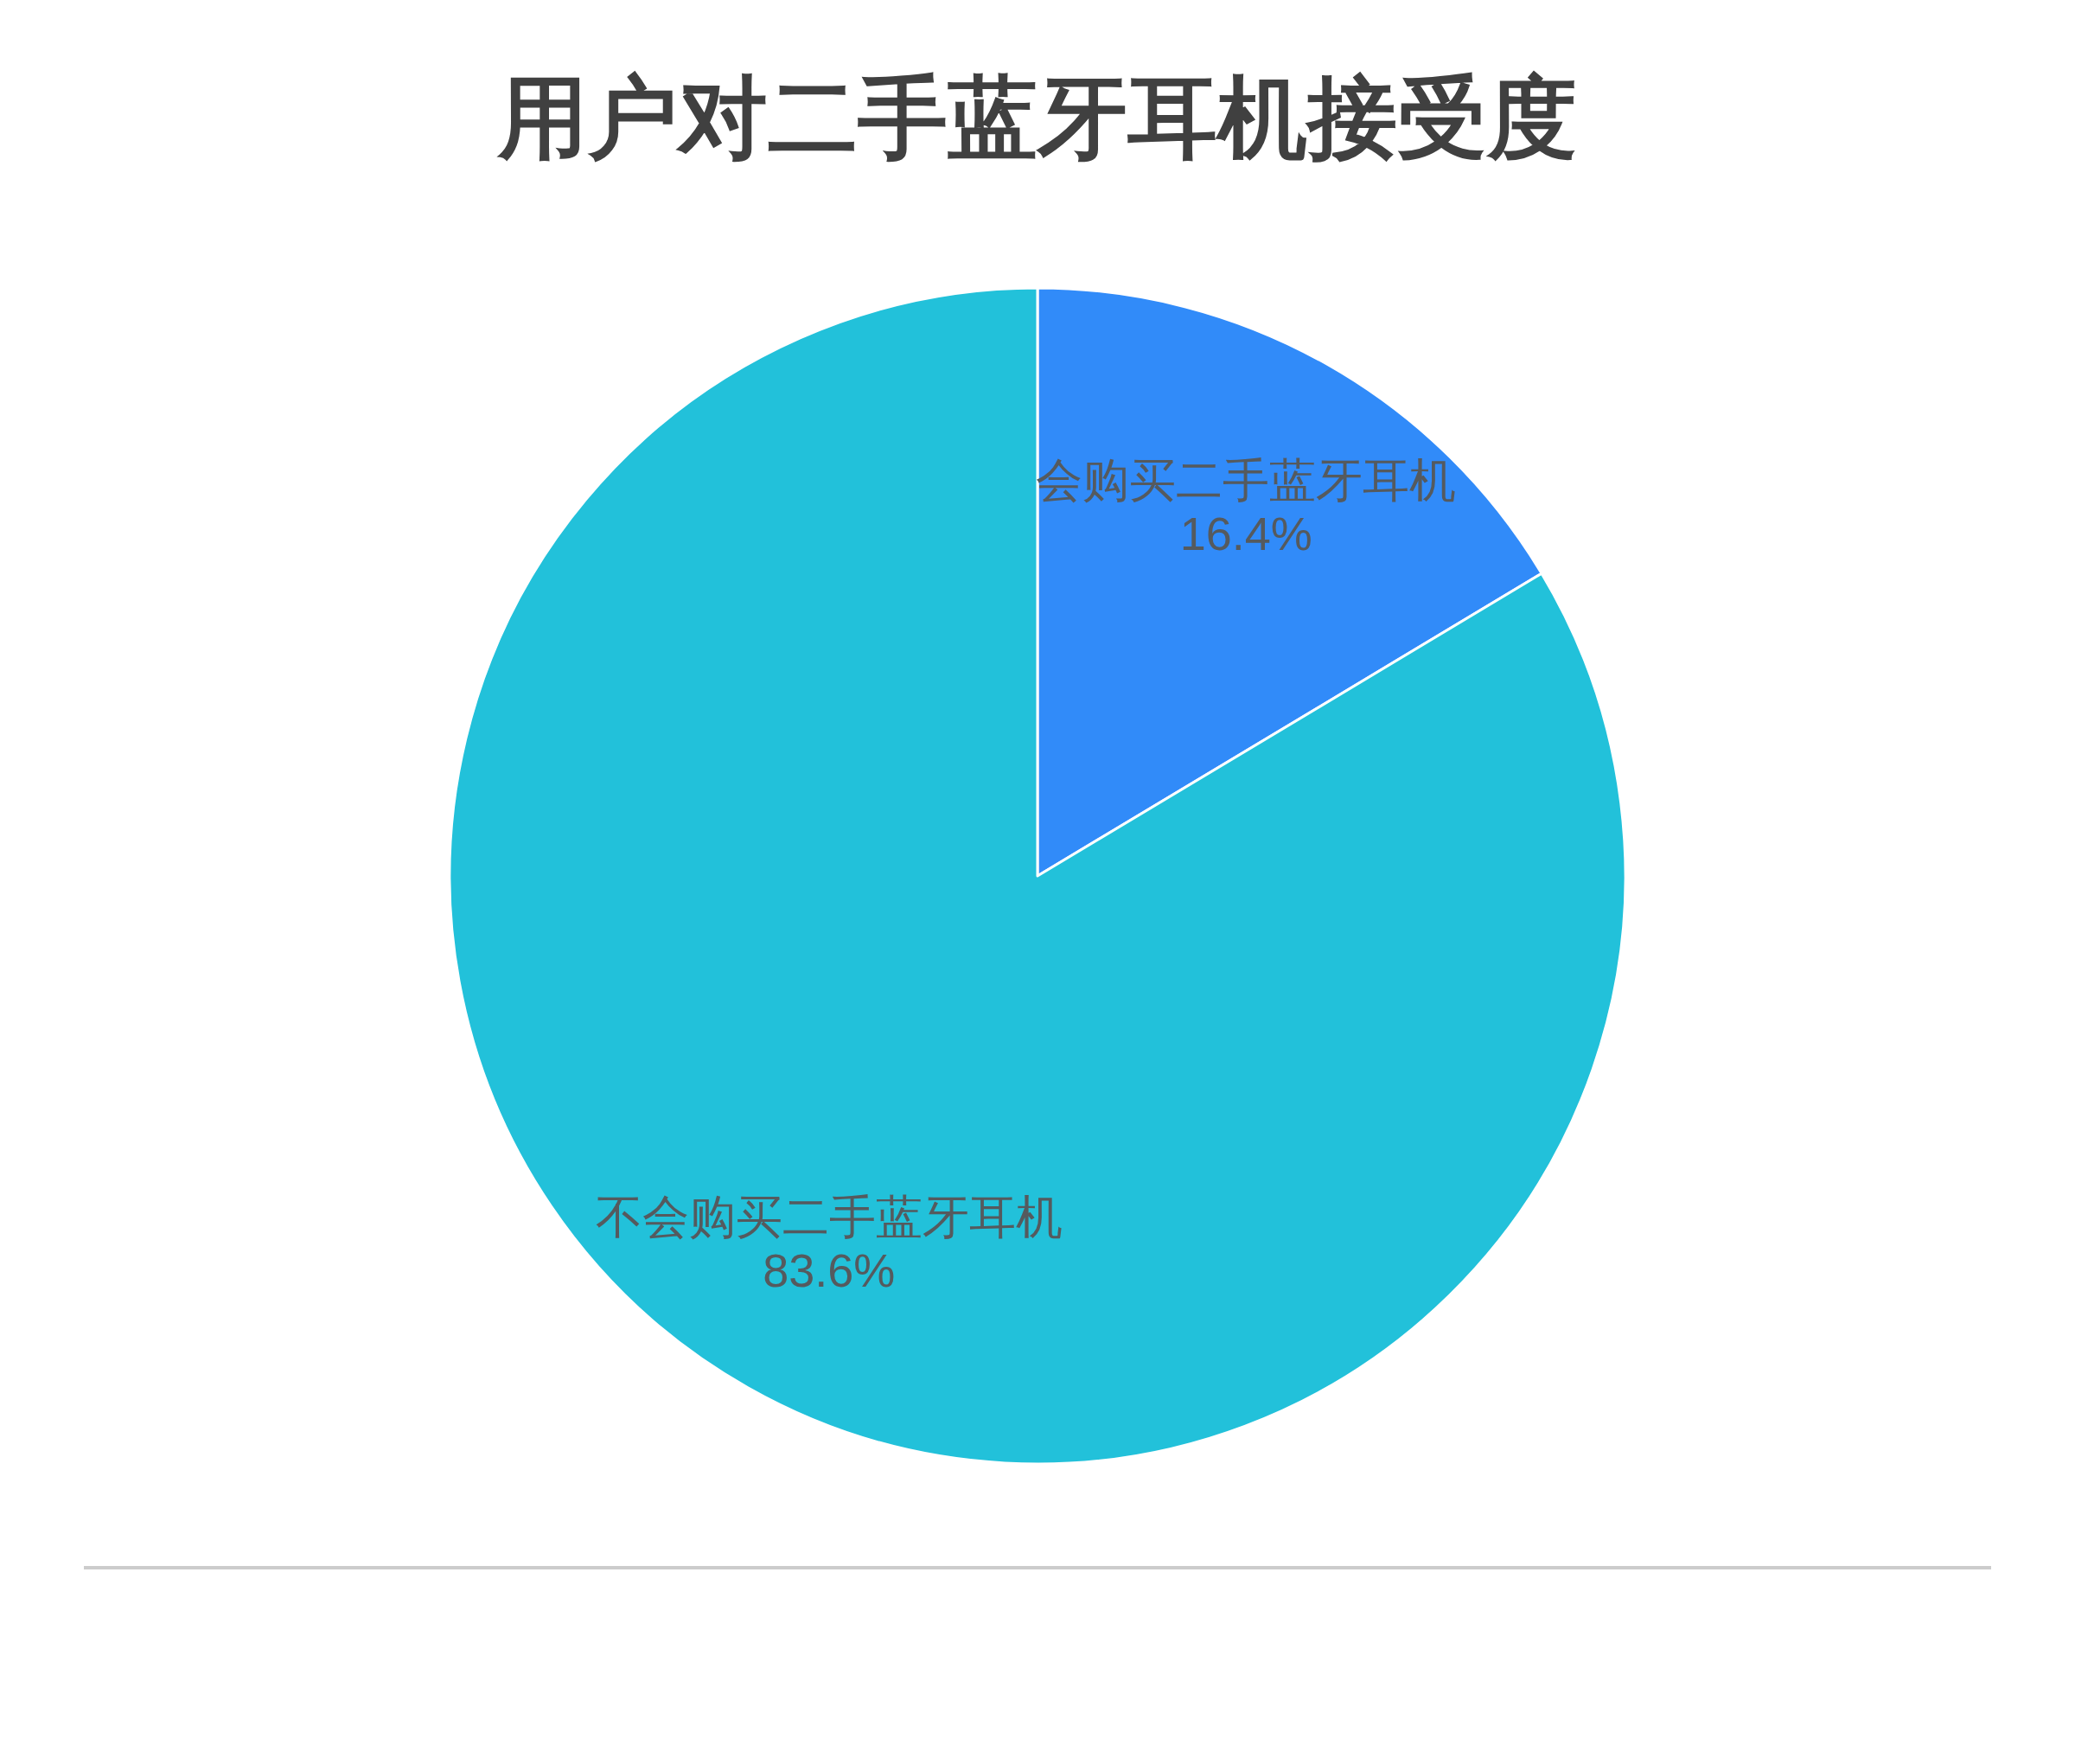 The height and width of the screenshot is (1764, 2075). Describe the element at coordinates (829, 1217) in the screenshot. I see `slice-label: 不会购买二手蓝牙耳机` at that location.